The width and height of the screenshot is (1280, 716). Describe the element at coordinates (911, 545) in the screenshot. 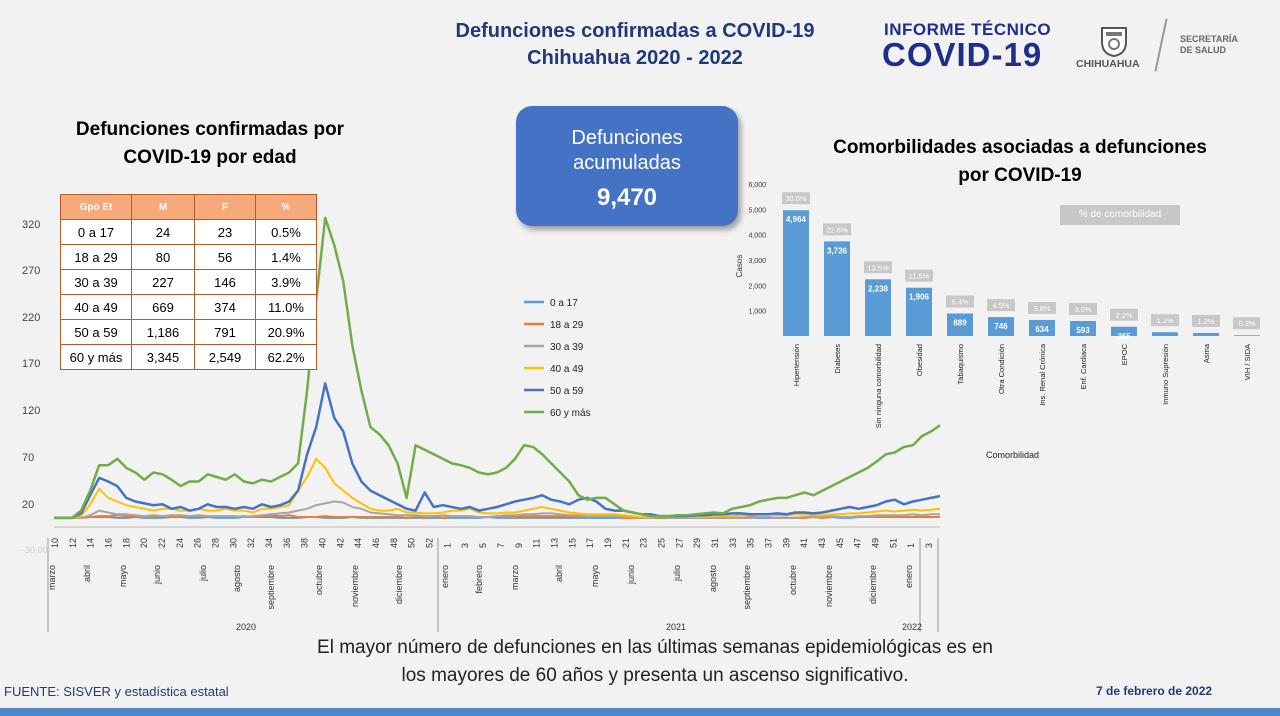

I see `x-week-label: 1` at that location.